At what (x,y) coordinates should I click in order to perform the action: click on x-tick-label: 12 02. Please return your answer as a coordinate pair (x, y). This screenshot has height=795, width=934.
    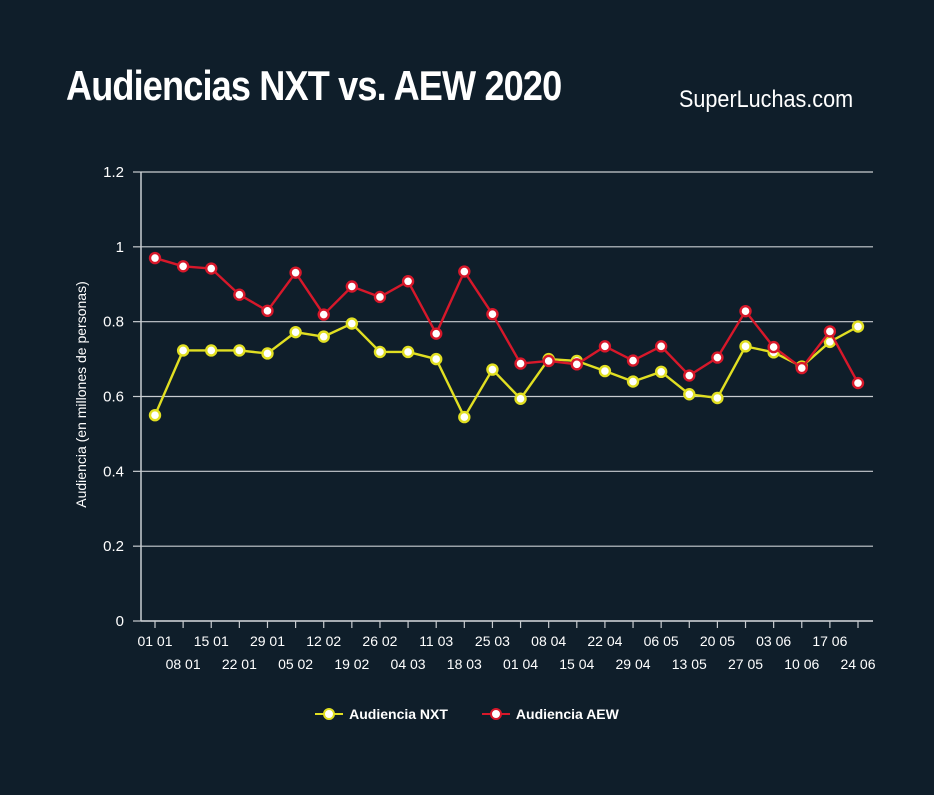
    Looking at the image, I should click on (323, 641).